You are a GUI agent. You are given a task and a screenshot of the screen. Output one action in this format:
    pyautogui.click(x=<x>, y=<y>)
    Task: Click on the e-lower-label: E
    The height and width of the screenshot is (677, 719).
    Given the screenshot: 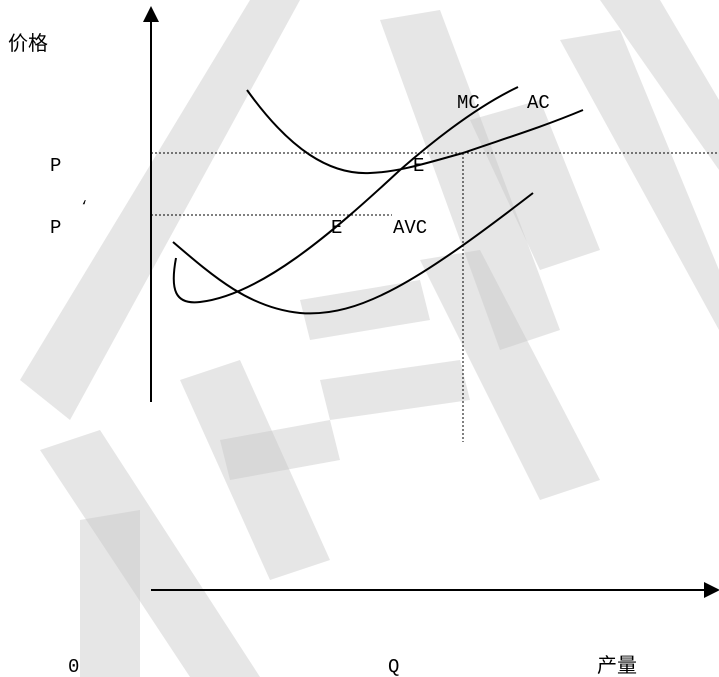 What is the action you would take?
    pyautogui.click(x=336, y=228)
    